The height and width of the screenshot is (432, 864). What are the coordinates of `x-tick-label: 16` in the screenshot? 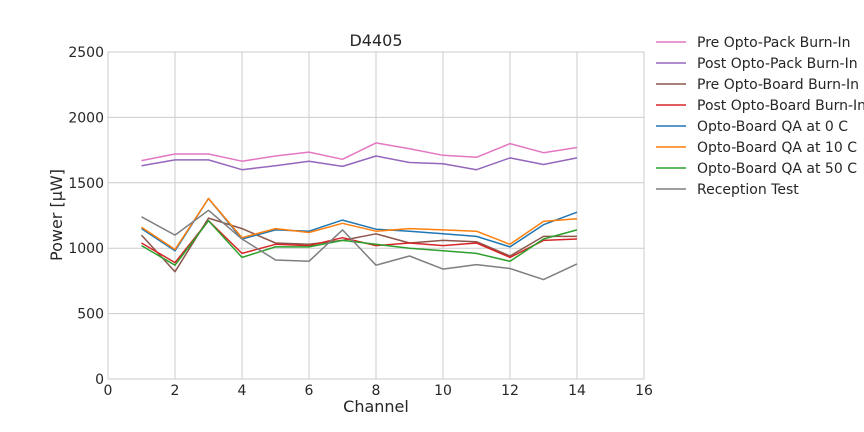 It's located at (644, 391).